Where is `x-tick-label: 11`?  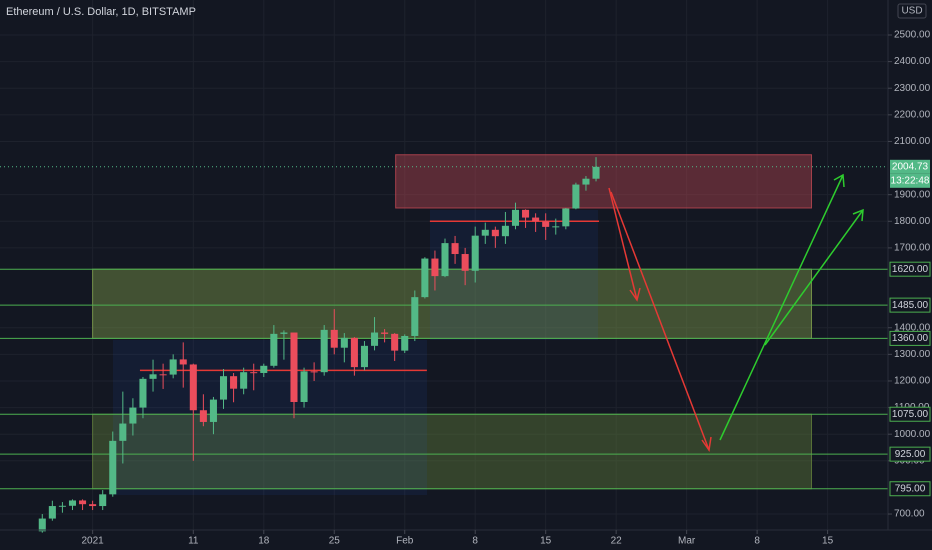 x-tick-label: 11 is located at coordinates (193, 541).